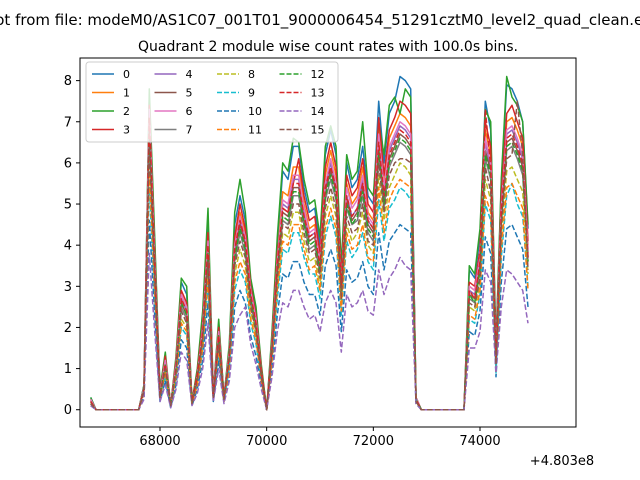 Image resolution: width=640 pixels, height=480 pixels. What do you see at coordinates (373, 441) in the screenshot?
I see `x-tick-label: 72000` at bounding box center [373, 441].